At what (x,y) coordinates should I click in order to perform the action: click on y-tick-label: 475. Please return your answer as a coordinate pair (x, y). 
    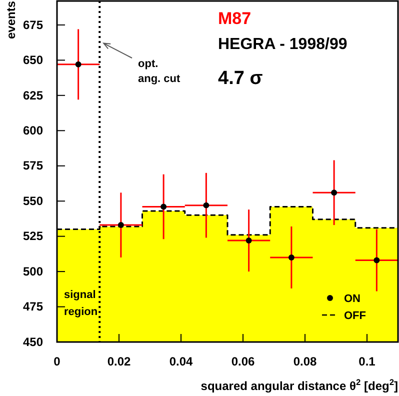
    Looking at the image, I should click on (33, 307).